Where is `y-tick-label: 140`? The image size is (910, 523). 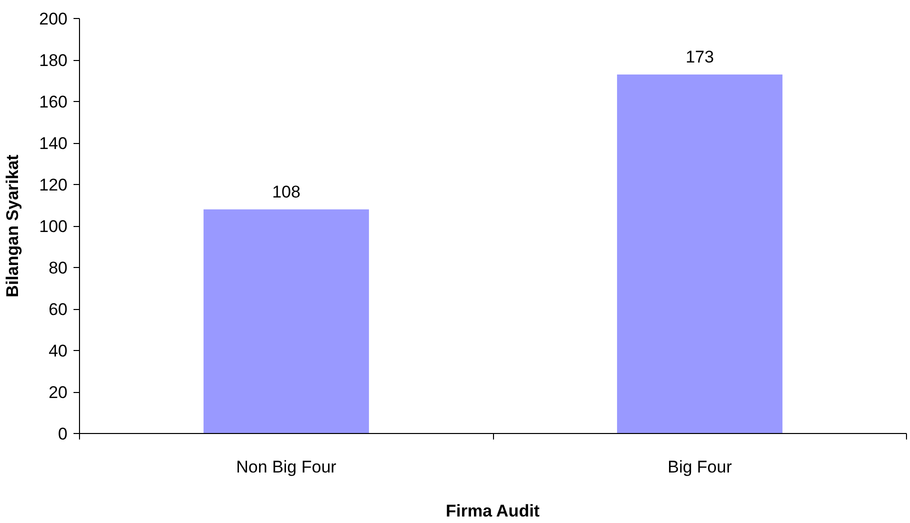
y-tick-label: 140 is located at coordinates (53, 143).